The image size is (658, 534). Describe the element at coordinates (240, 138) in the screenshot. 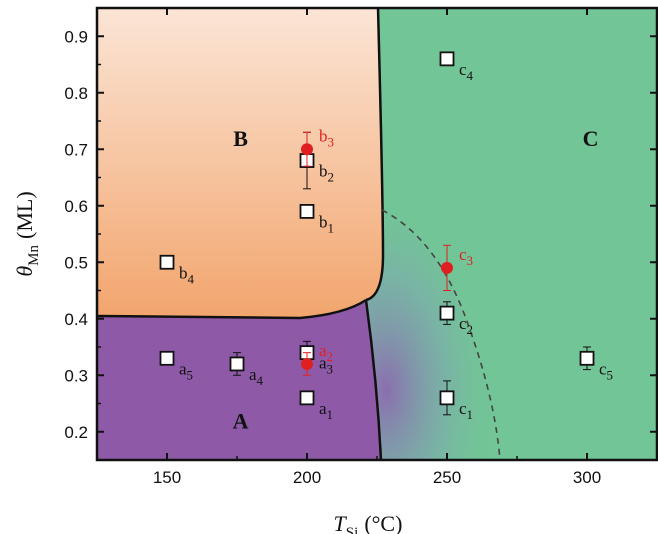

I see `region-label-b: B` at that location.